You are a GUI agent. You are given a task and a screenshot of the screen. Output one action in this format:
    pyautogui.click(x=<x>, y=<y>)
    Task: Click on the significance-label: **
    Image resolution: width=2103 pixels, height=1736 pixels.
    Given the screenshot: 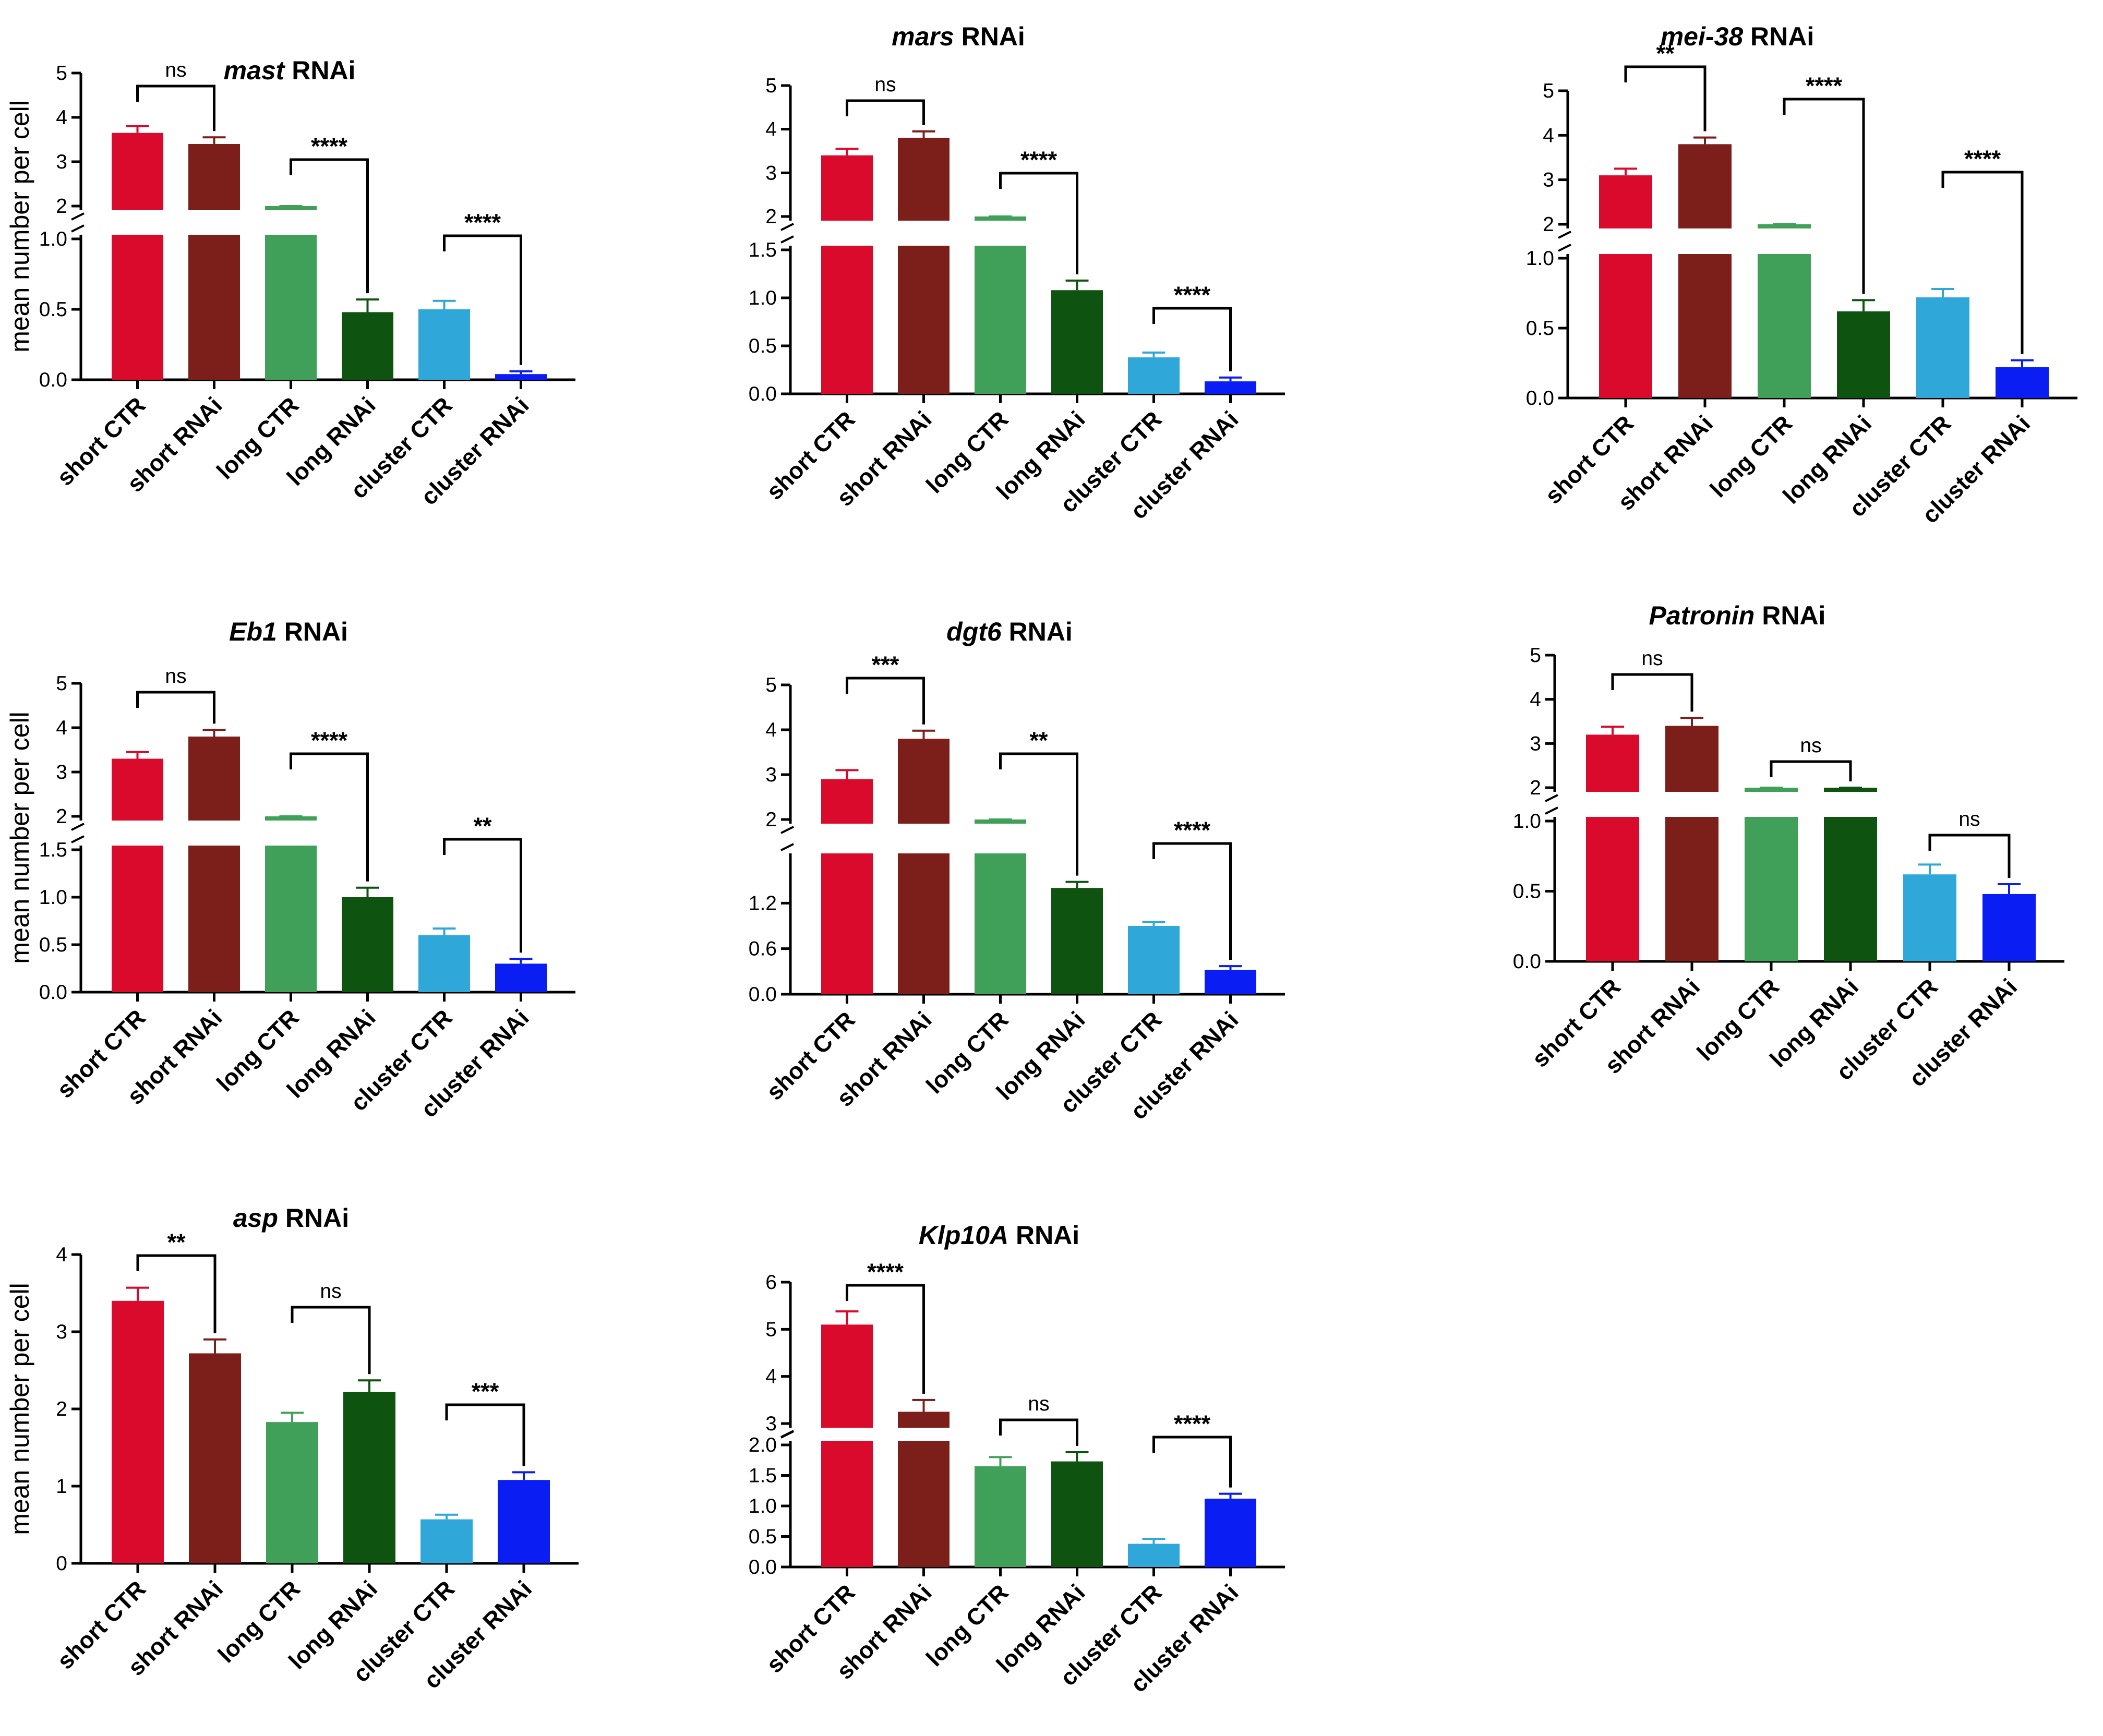 What is the action you would take?
    pyautogui.click(x=177, y=1242)
    